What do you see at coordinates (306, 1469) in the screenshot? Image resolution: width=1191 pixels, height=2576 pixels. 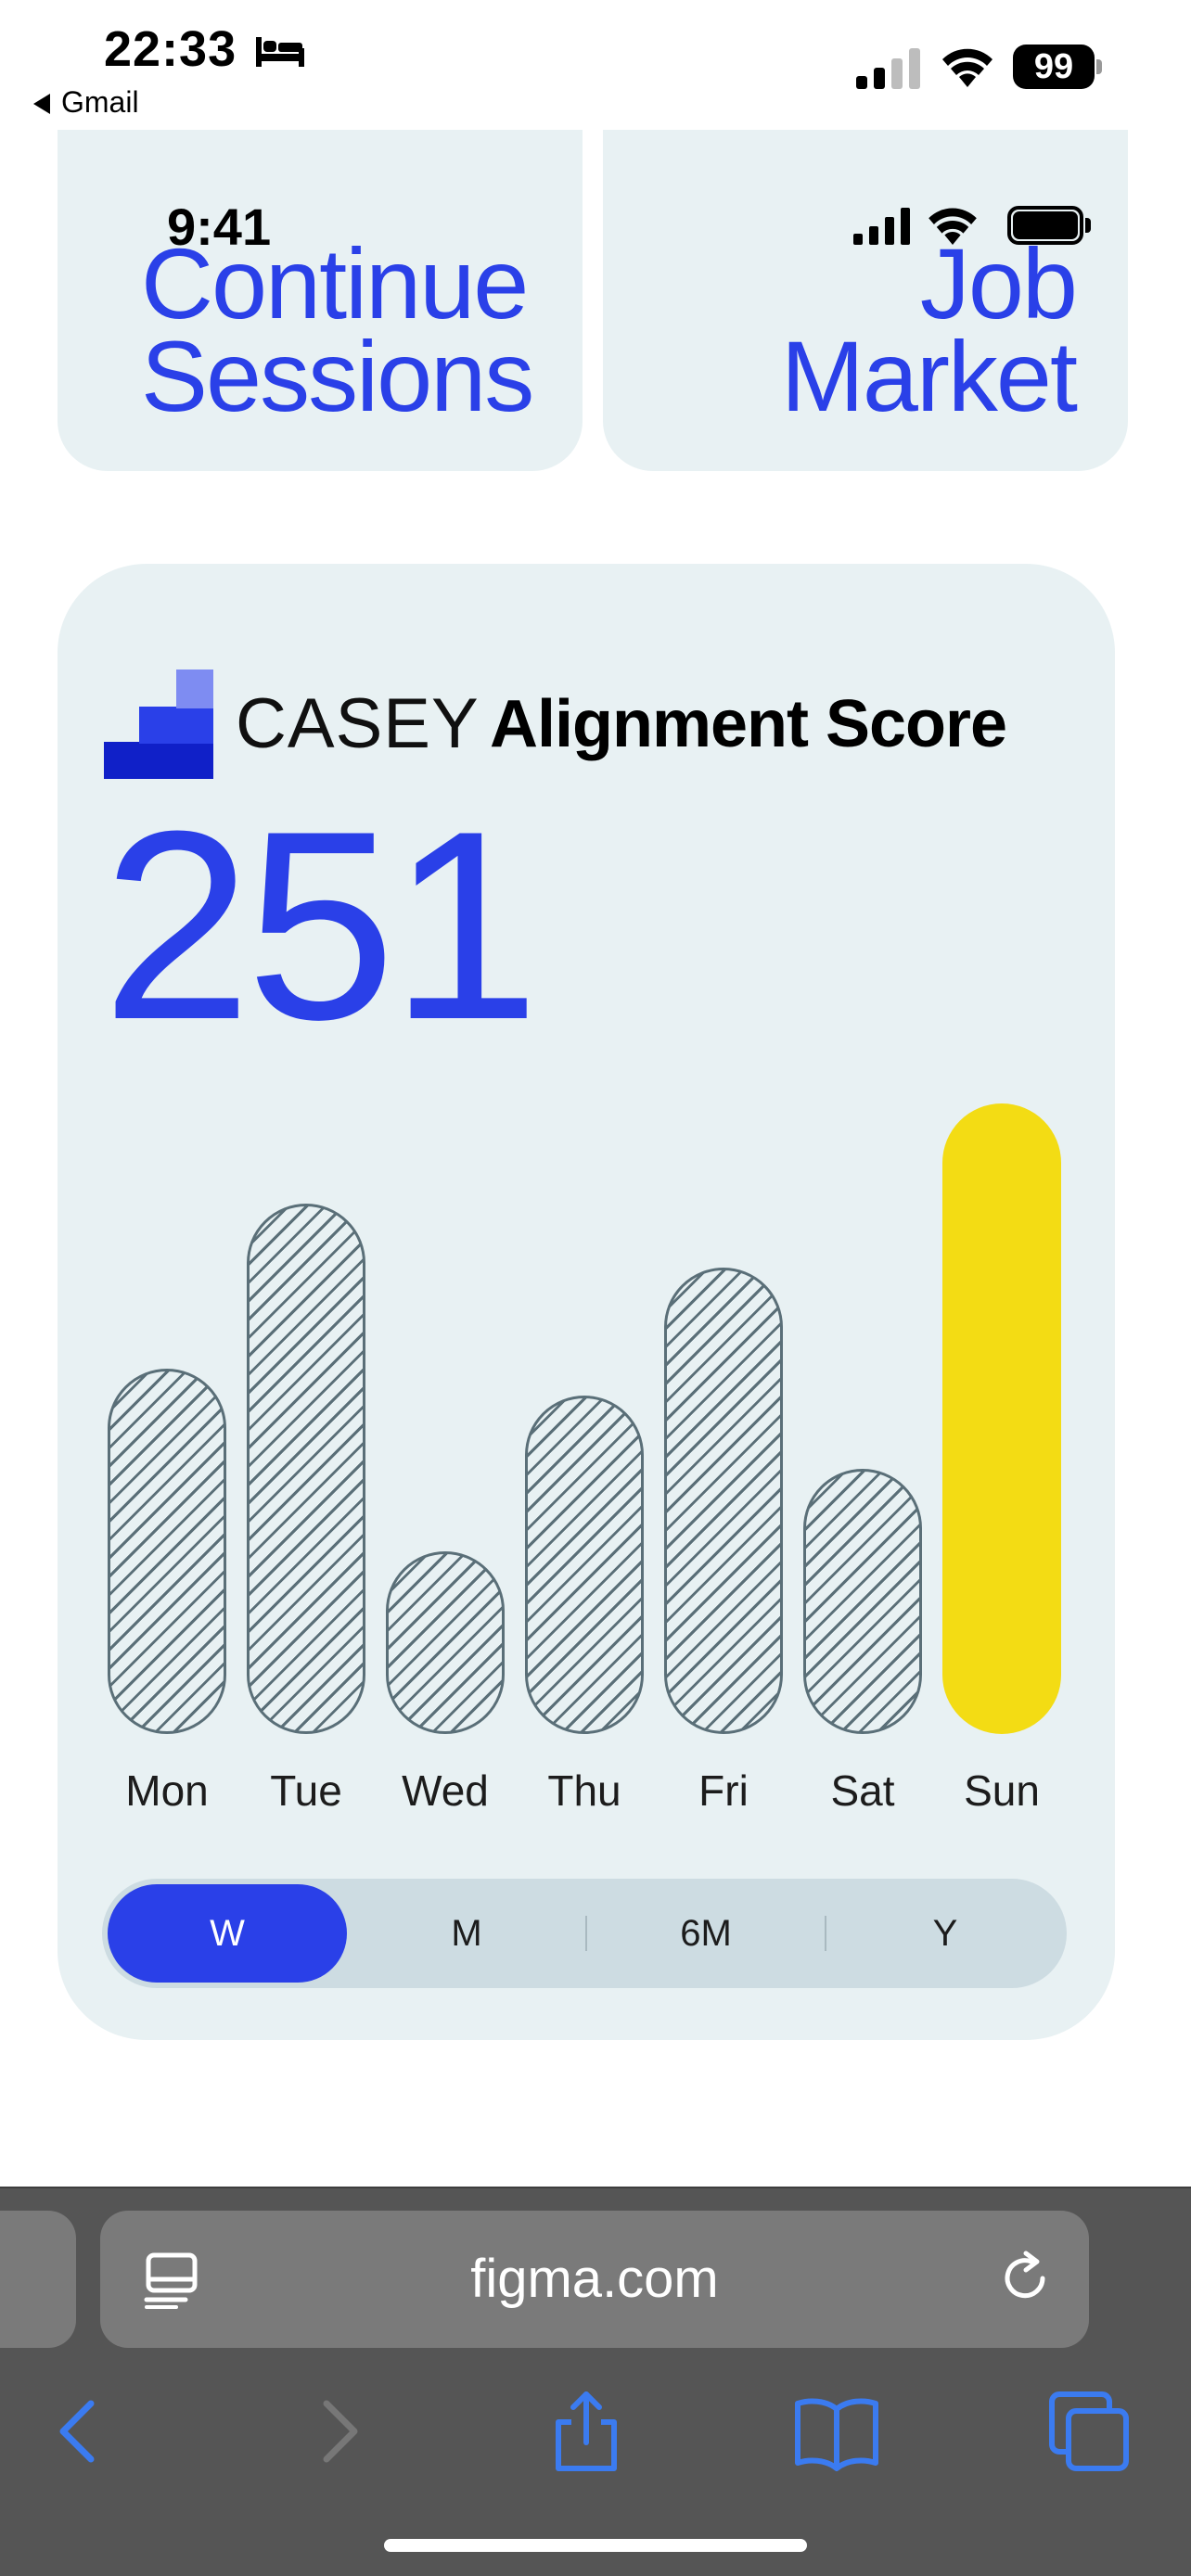 I see `chart-bar-tue` at bounding box center [306, 1469].